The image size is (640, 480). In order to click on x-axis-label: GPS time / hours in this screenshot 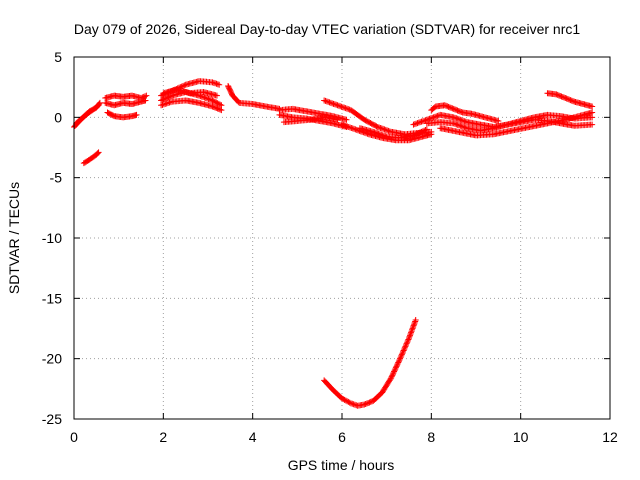, I will do `click(341, 465)`.